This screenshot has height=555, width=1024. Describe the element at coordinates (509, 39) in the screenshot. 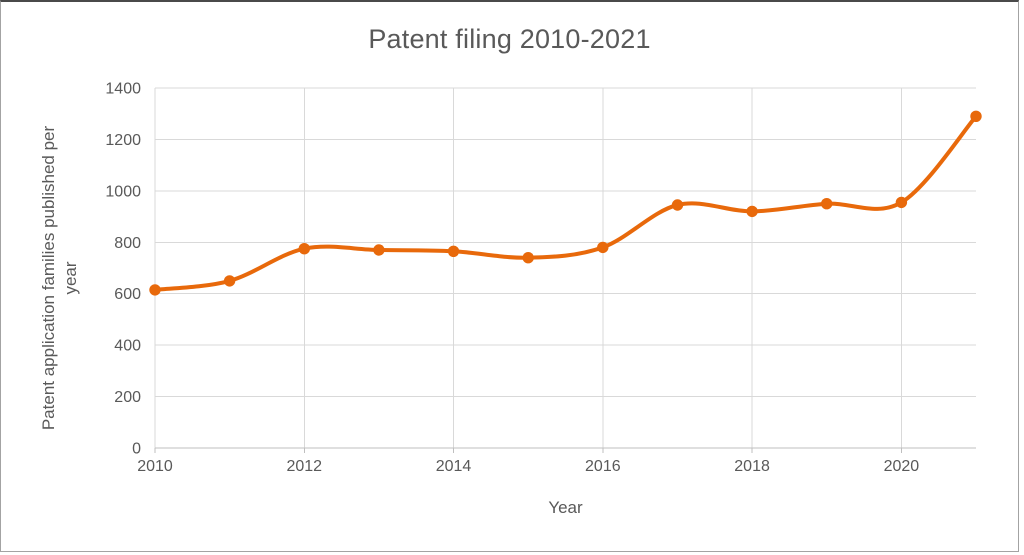

I see `chart-title: Patent filing 2010-2021` at that location.